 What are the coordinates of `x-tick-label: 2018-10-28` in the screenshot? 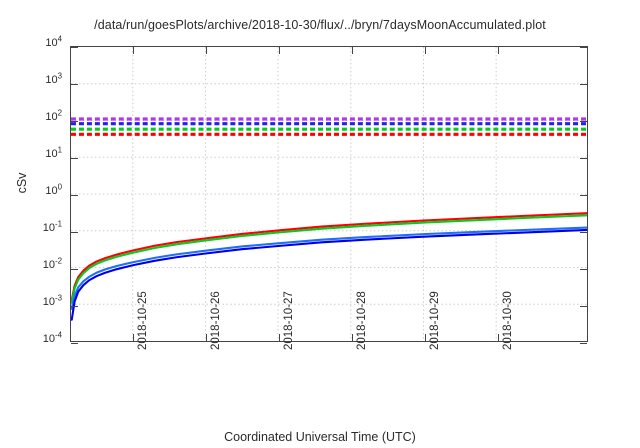 It's located at (361, 320).